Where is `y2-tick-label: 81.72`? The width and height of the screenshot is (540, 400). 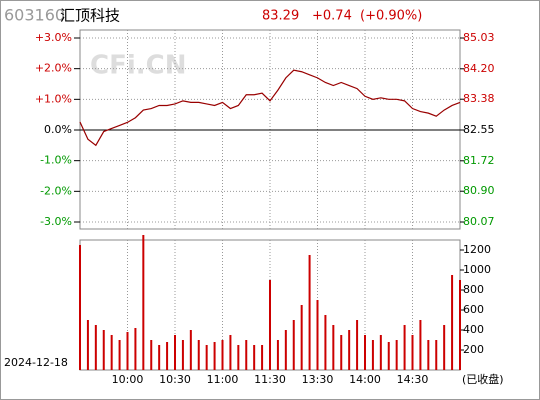
y2-tick-label: 81.72 is located at coordinates (479, 160).